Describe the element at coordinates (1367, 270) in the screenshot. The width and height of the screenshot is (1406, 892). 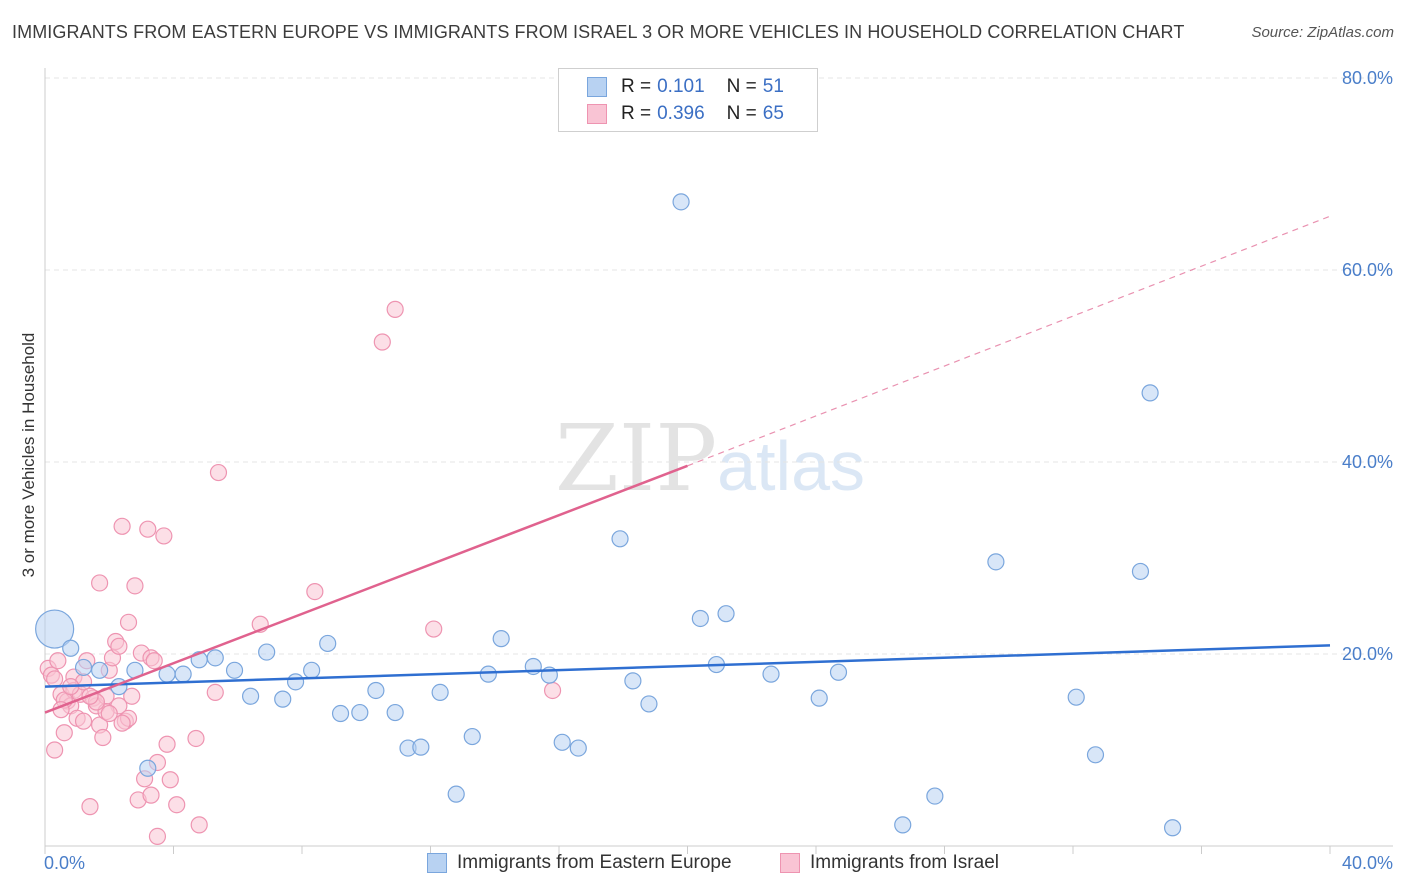
I see `y-tick-label-2: 60.0%` at that location.